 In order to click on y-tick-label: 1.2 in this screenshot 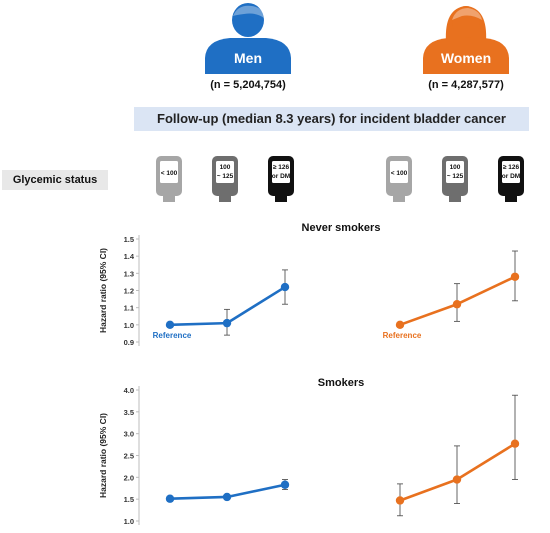, I will do `click(129, 291)`.